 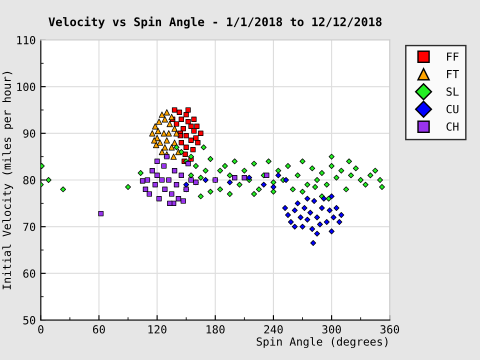 What do you see at coordinates (453, 56) in the screenshot?
I see `legend-label: FF` at bounding box center [453, 56].